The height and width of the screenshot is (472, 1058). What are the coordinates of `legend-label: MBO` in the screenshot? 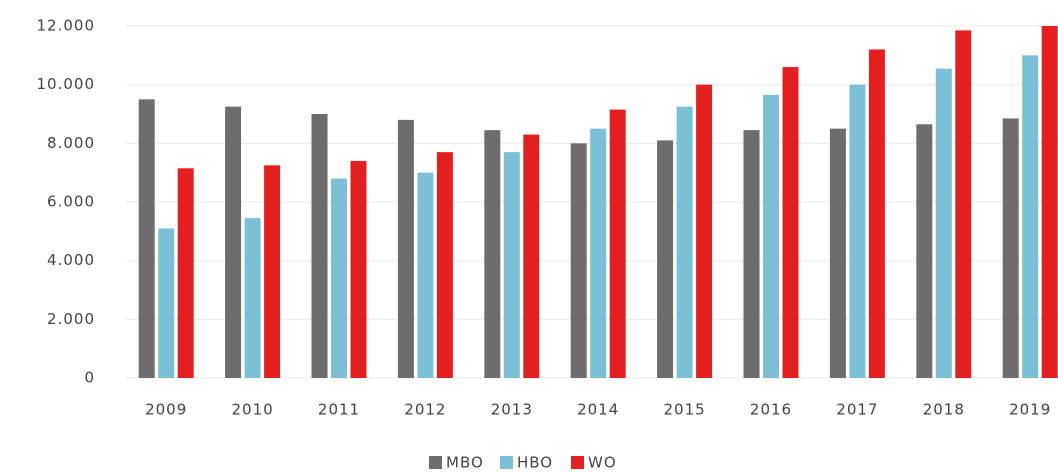 It's located at (465, 463).